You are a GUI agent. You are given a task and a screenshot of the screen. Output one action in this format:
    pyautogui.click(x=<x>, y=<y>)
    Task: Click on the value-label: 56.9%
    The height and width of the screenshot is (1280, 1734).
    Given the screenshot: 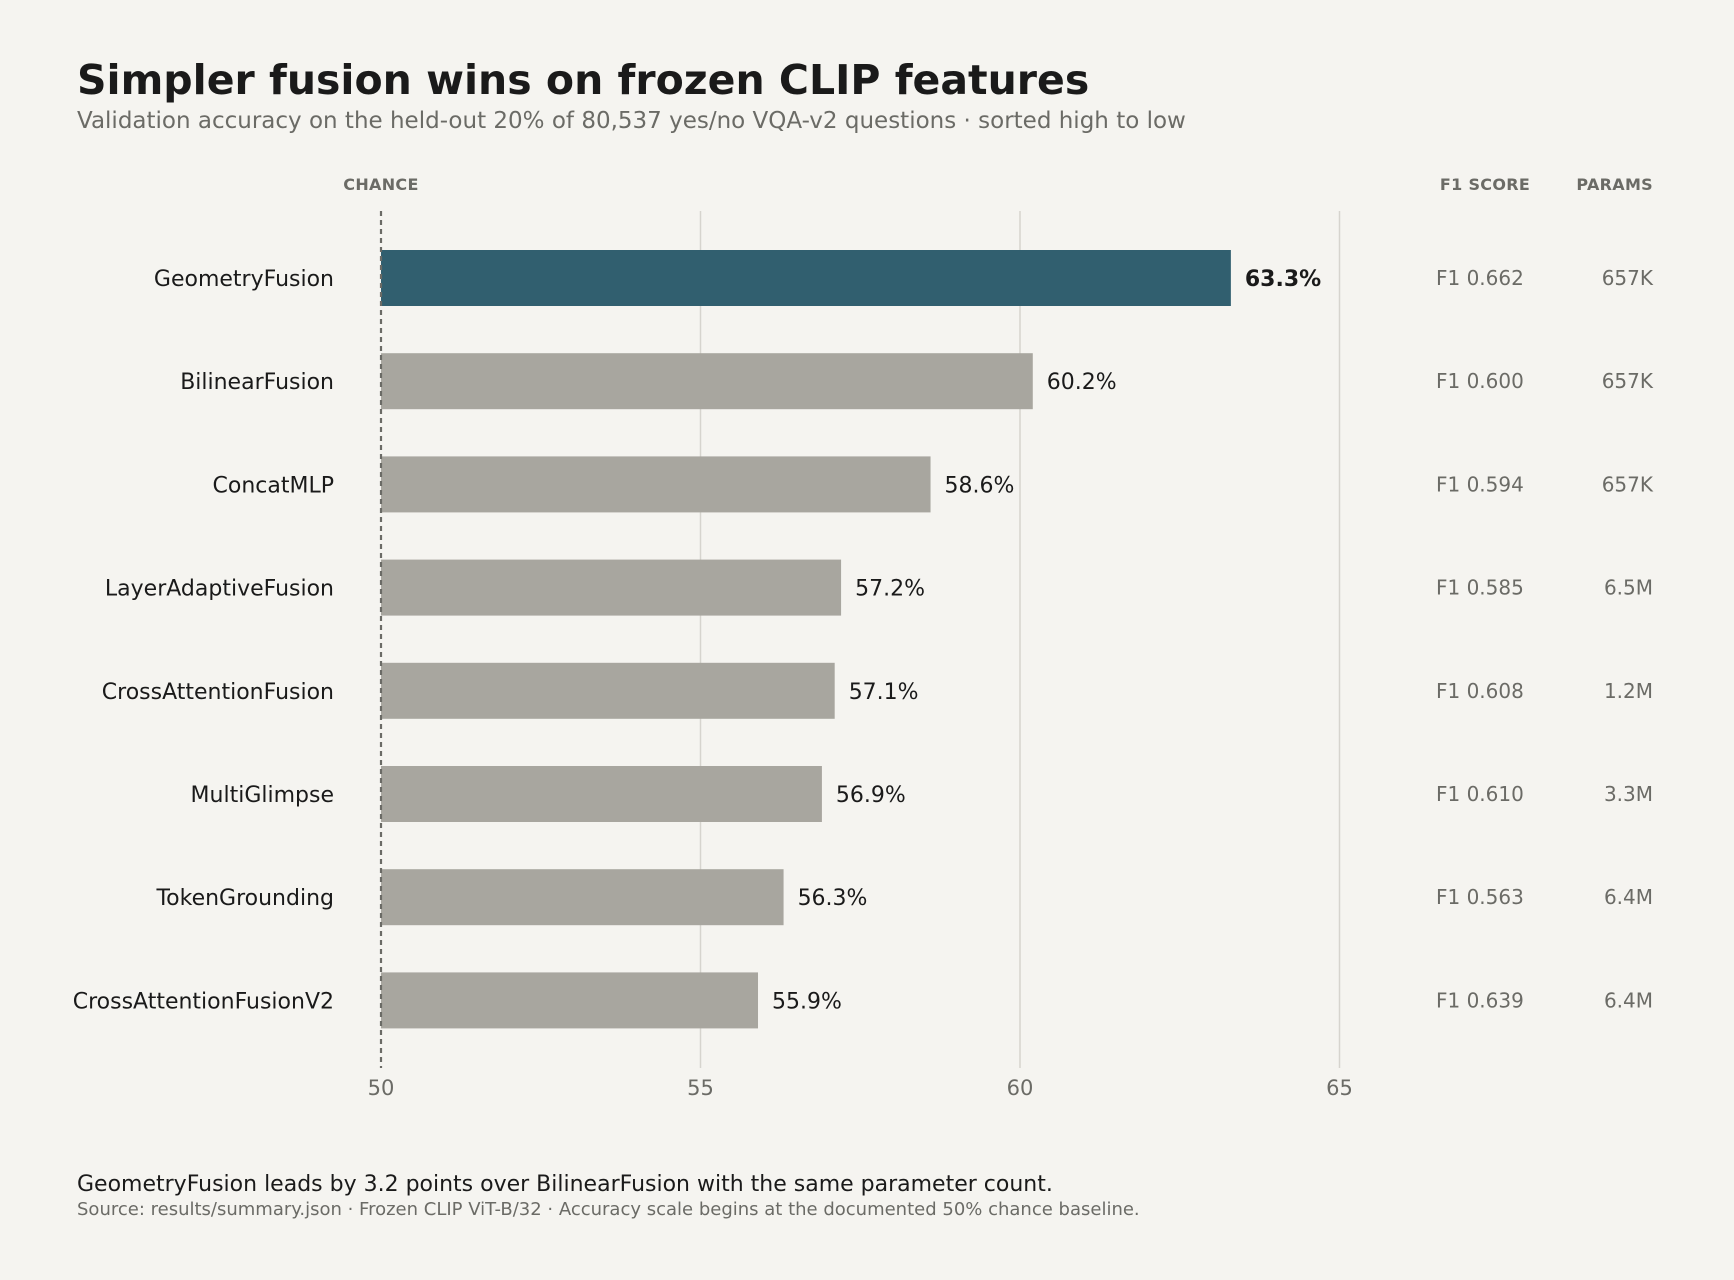 What is the action you would take?
    pyautogui.click(x=871, y=795)
    